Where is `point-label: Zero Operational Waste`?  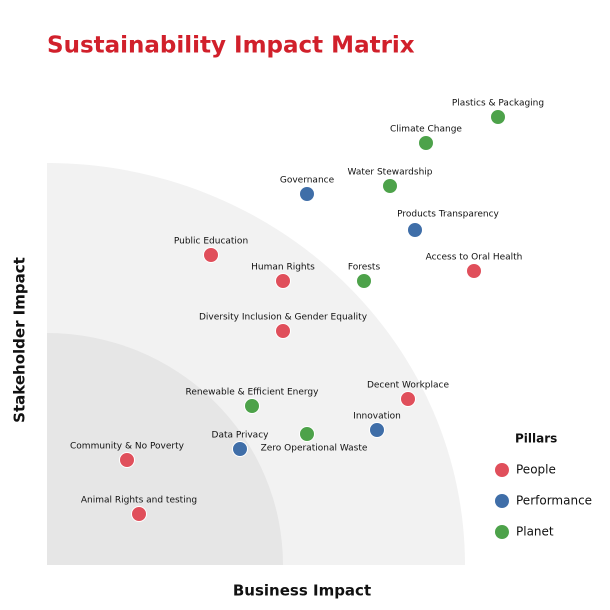 point-label: Zero Operational Waste is located at coordinates (314, 449).